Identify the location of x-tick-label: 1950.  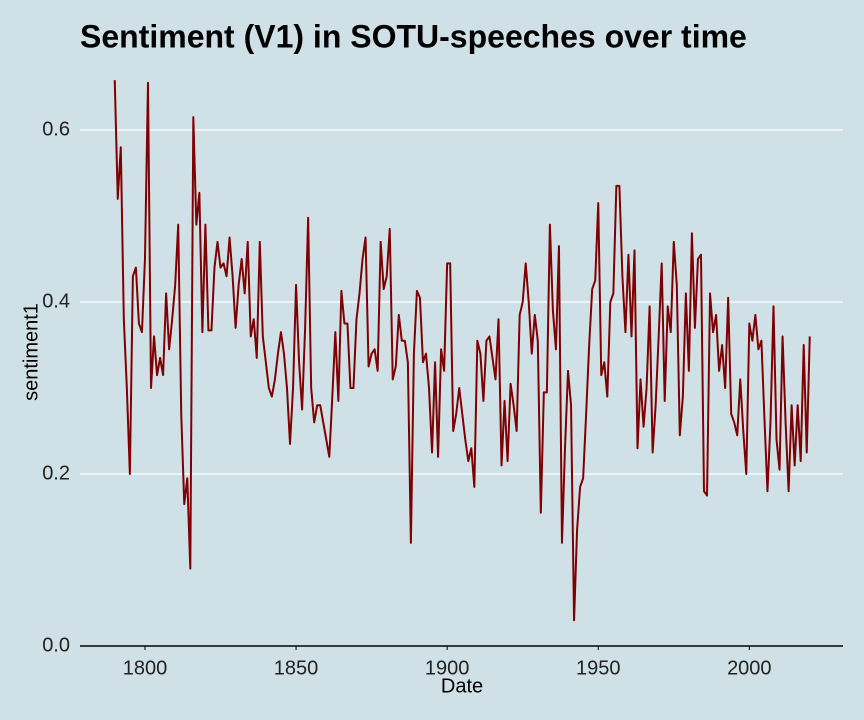
(598, 668).